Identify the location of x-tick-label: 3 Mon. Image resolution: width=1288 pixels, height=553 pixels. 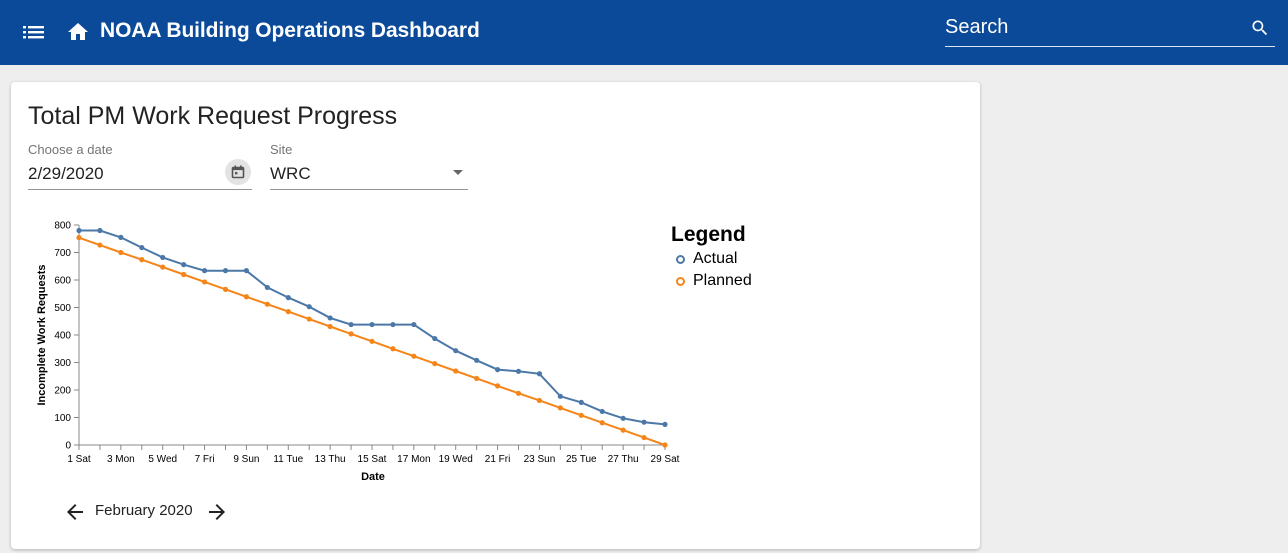
(121, 459).